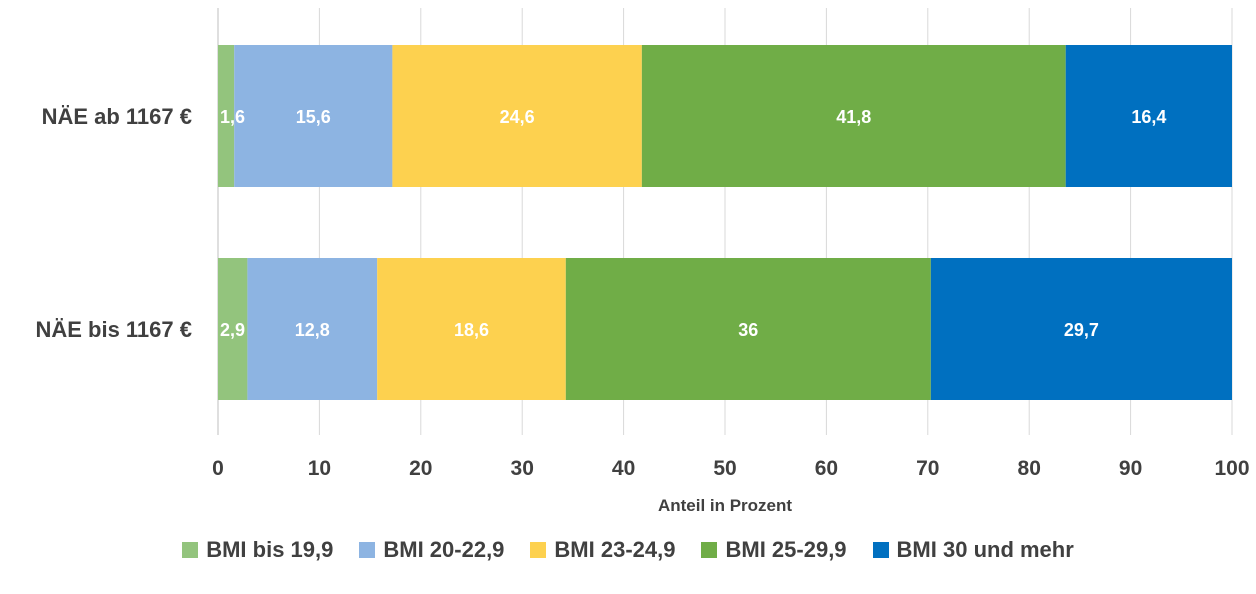 The height and width of the screenshot is (594, 1256). Describe the element at coordinates (269, 550) in the screenshot. I see `legend-label: BMI bis 19,9` at that location.